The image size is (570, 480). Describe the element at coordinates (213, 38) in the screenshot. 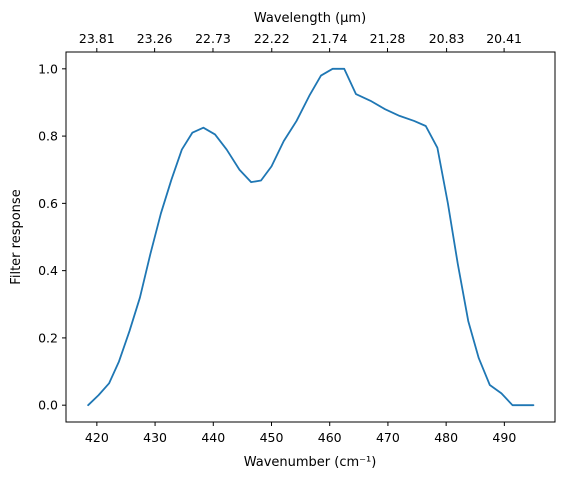

I see `top-tick-label: 22.73` at that location.